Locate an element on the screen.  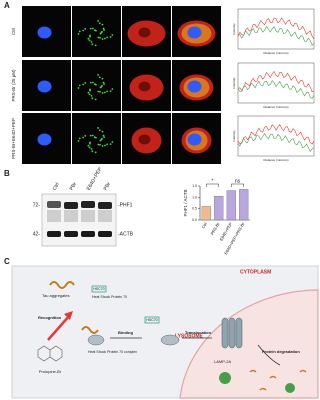
protease is located at coordinates (290, 388).